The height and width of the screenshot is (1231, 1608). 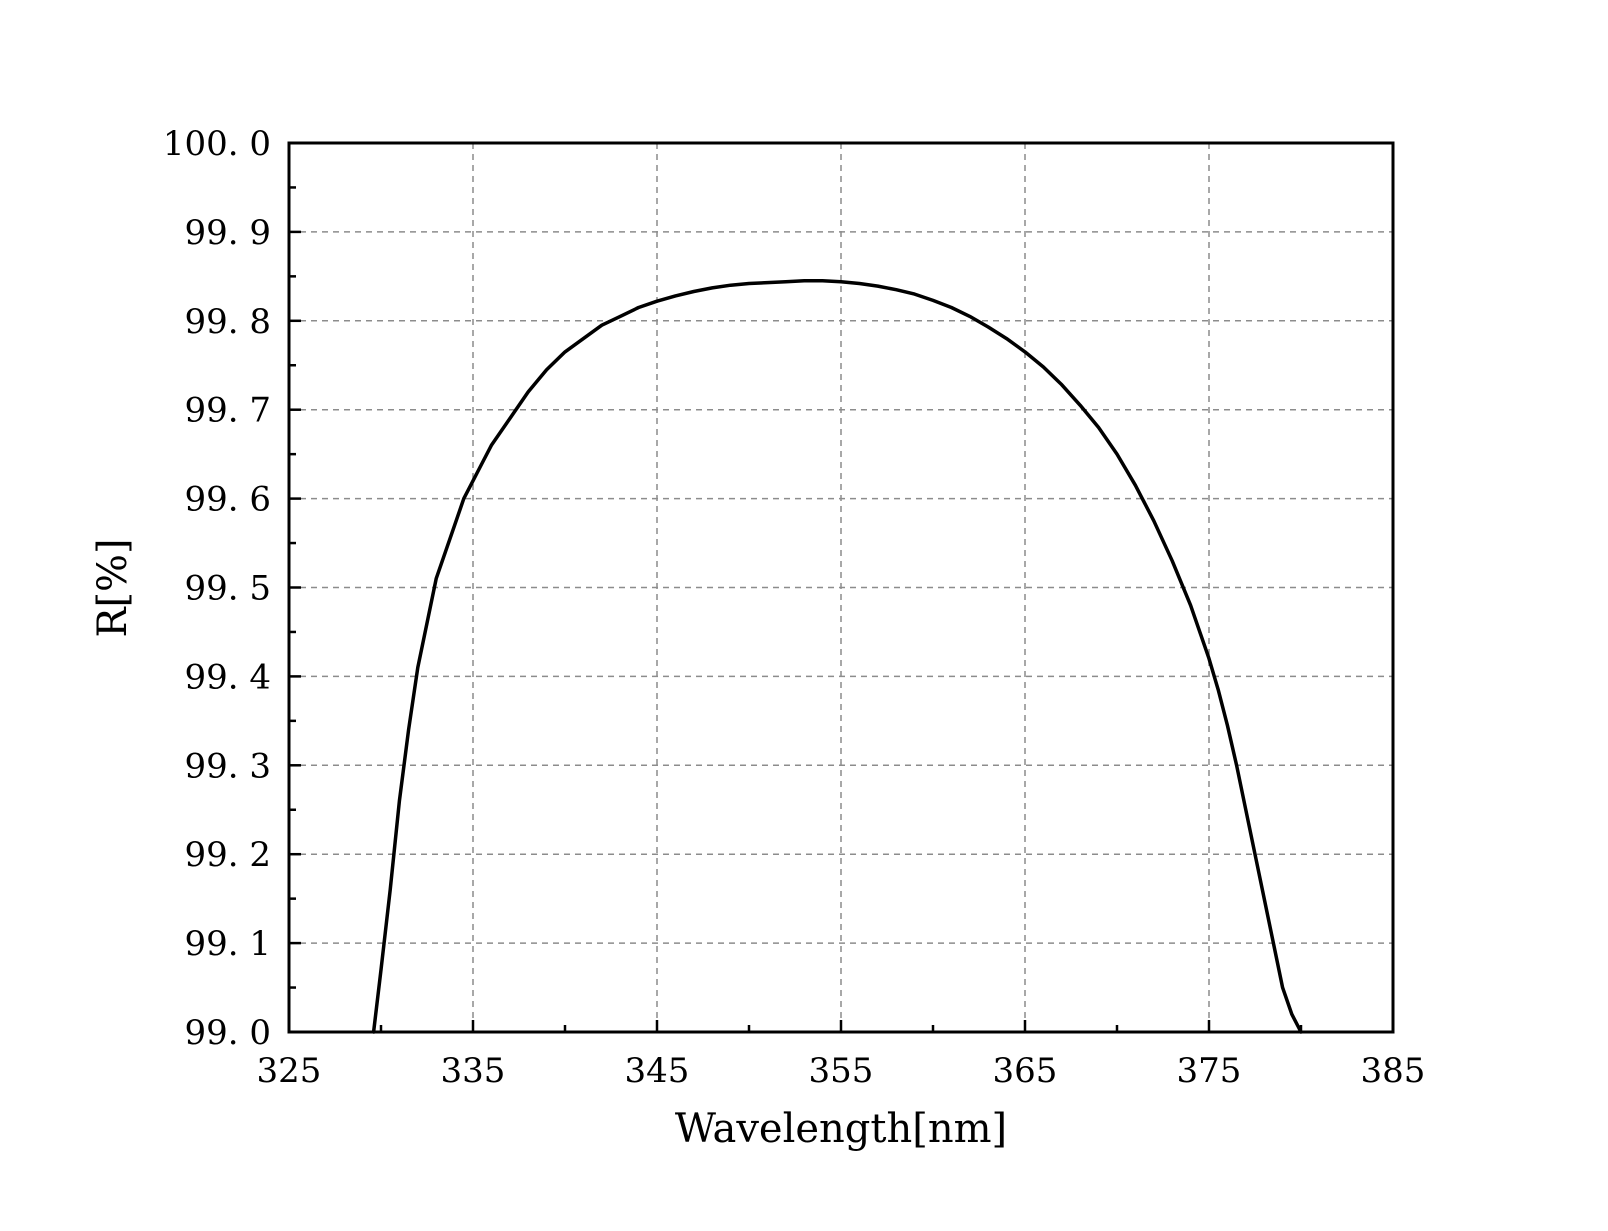 What do you see at coordinates (227, 677) in the screenshot?
I see `y-tick-label: 99. 4` at bounding box center [227, 677].